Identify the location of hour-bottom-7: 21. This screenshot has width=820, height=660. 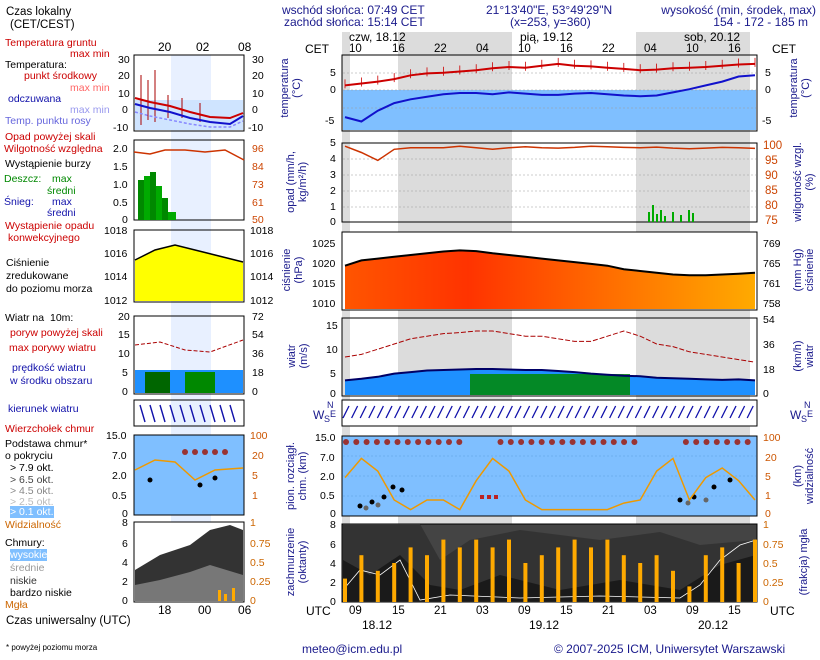
(608, 611).